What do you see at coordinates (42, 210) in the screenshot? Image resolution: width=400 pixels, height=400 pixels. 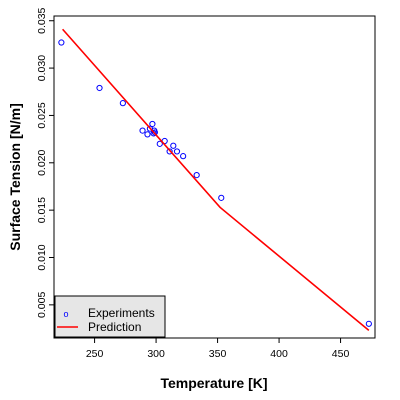 I see `y-tick-label: 0.015` at bounding box center [42, 210].